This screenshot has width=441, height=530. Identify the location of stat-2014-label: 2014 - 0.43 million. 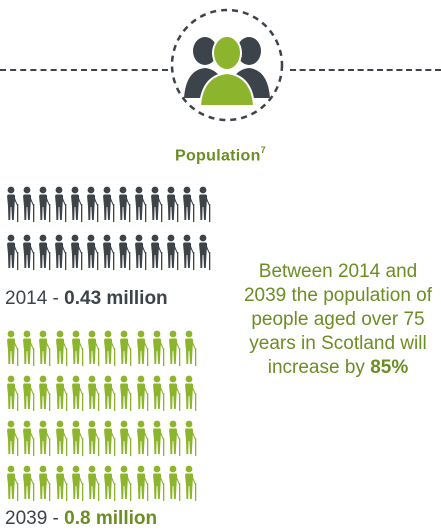
(86, 299).